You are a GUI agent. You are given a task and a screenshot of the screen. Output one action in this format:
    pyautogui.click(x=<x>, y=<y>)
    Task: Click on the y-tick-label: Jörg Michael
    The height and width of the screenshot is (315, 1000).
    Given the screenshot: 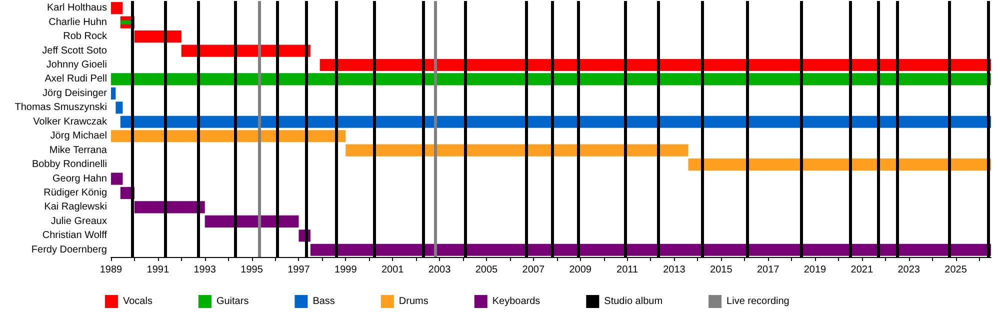 What is the action you would take?
    pyautogui.click(x=78, y=136)
    